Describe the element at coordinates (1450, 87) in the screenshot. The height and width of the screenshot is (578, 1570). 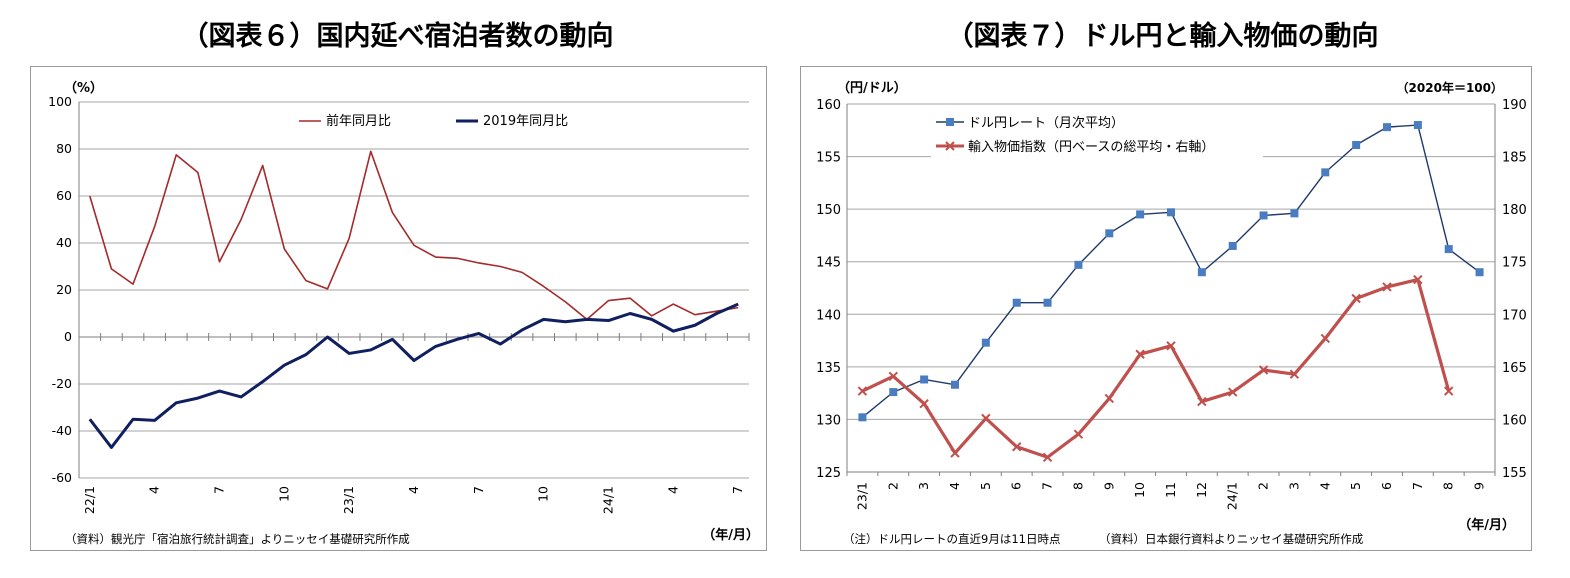
I see `chart7-y-unit-label-right: （2020年＝100）` at that location.